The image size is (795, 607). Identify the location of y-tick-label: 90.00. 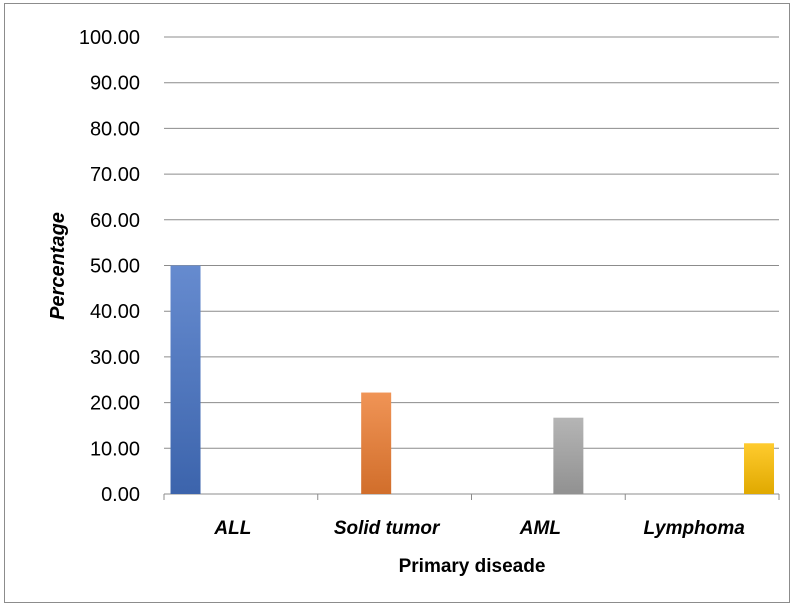
(115, 84).